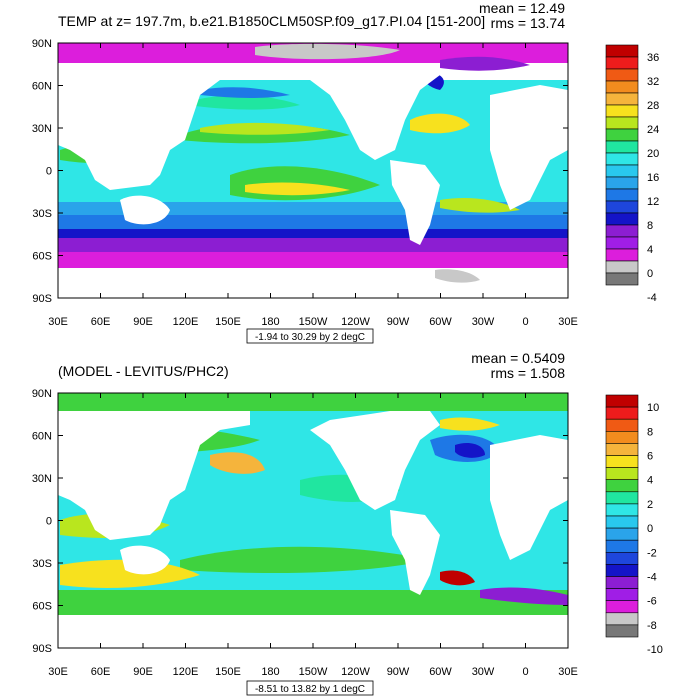 The height and width of the screenshot is (700, 700). Describe the element at coordinates (653, 408) in the screenshot. I see `colorbar-label: 10` at that location.